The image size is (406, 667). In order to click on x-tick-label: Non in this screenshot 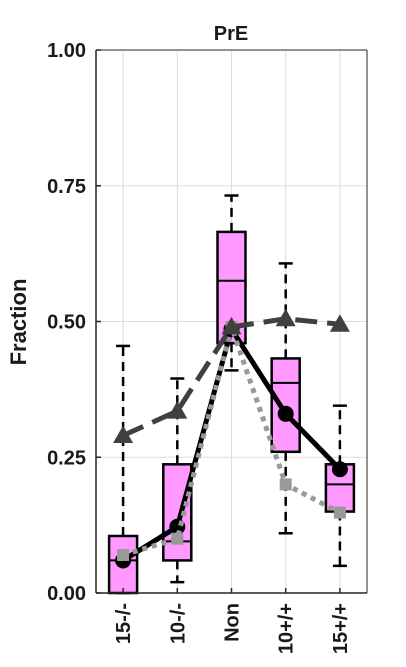, I will do `click(233, 622)`.